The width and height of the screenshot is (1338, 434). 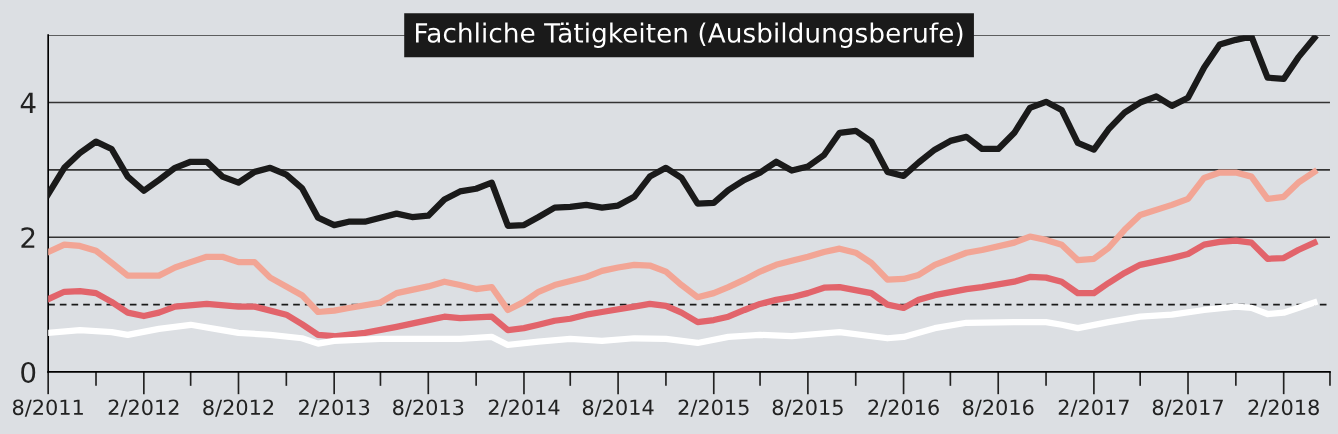 What do you see at coordinates (28, 103) in the screenshot?
I see `y-tick-label: 4` at bounding box center [28, 103].